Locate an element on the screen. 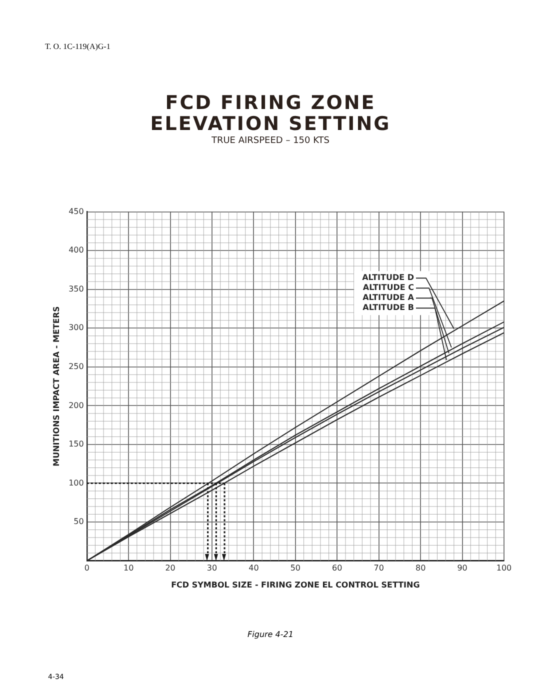 The height and width of the screenshot is (700, 541). text: ALTITUDE D is located at coordinates (388, 277).